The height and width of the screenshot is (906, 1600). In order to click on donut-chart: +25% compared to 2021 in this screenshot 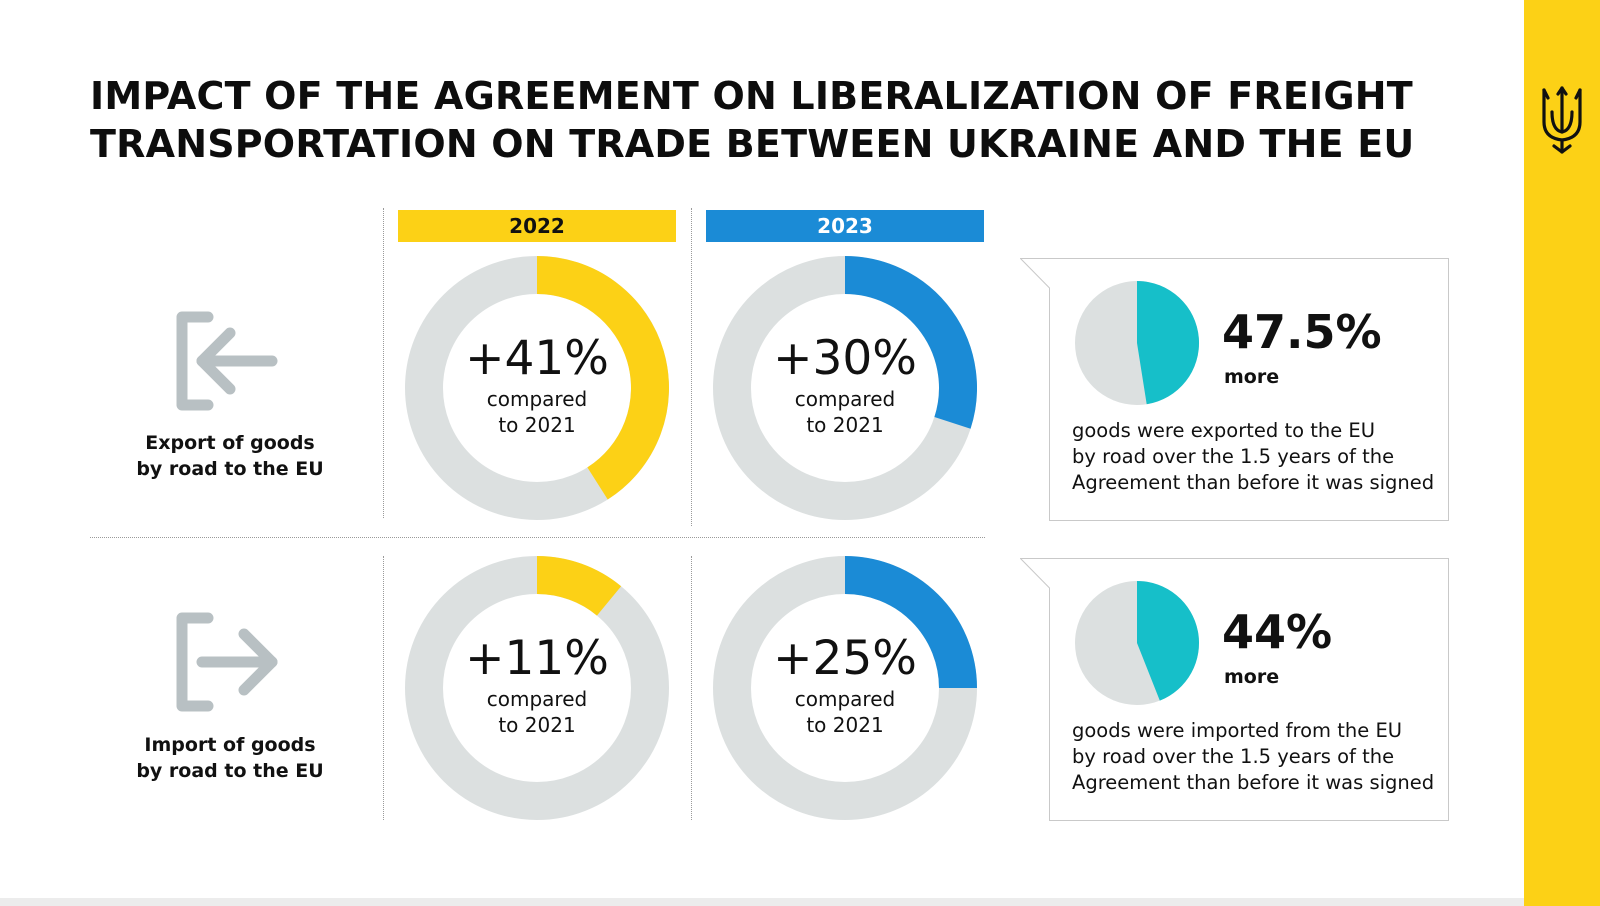, I will do `click(845, 688)`.